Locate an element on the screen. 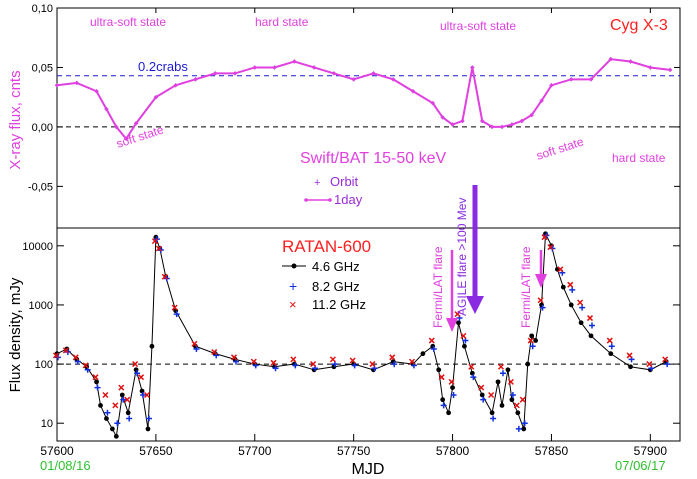 This screenshot has width=697, height=479. bottom-title: RATAN-600 is located at coordinates (326, 246).